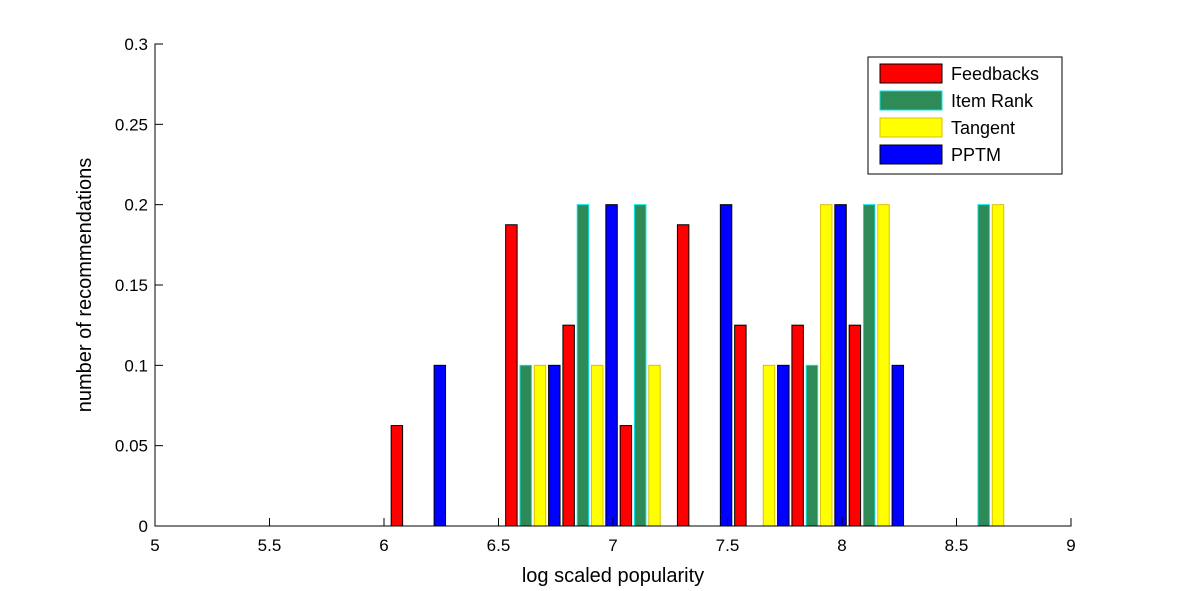  Describe the element at coordinates (136, 365) in the screenshot. I see `y-tick-label: 0.1` at that location.